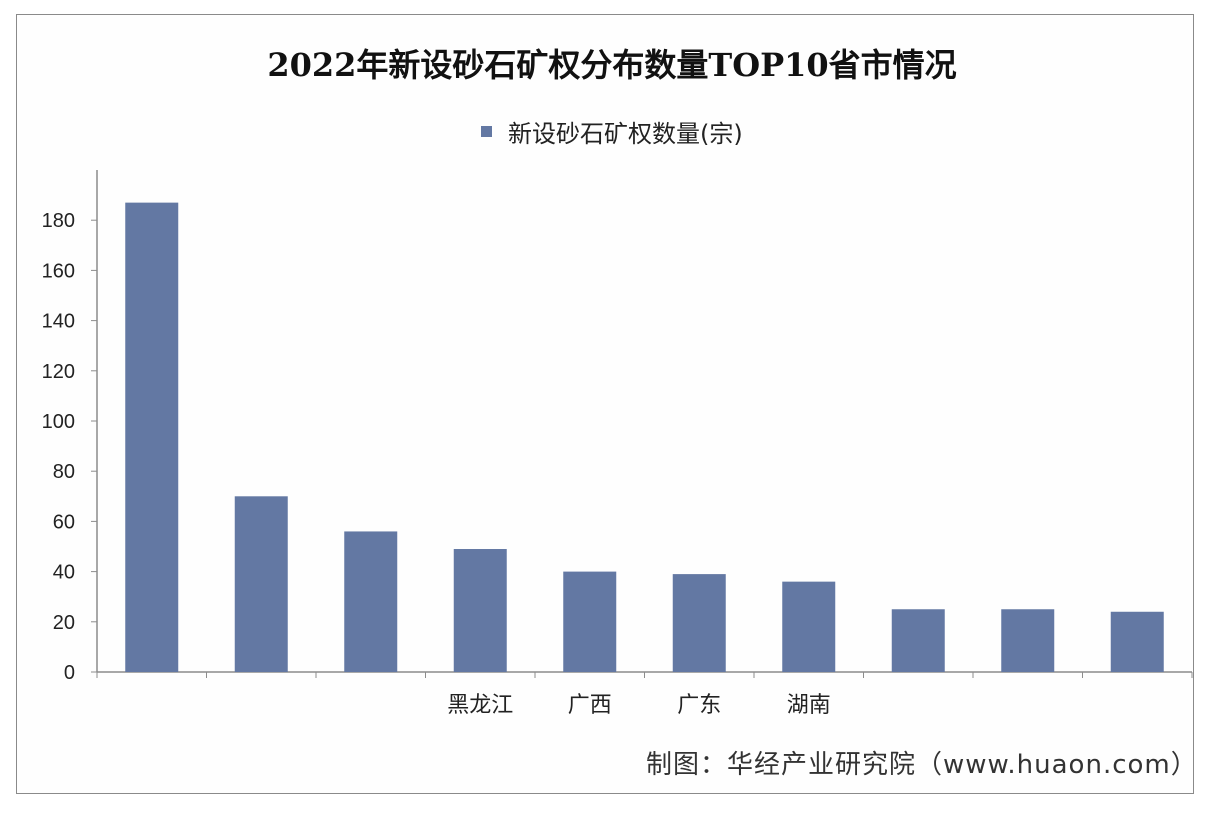  What do you see at coordinates (58, 322) in the screenshot?
I see `y-tick-label: 140` at bounding box center [58, 322].